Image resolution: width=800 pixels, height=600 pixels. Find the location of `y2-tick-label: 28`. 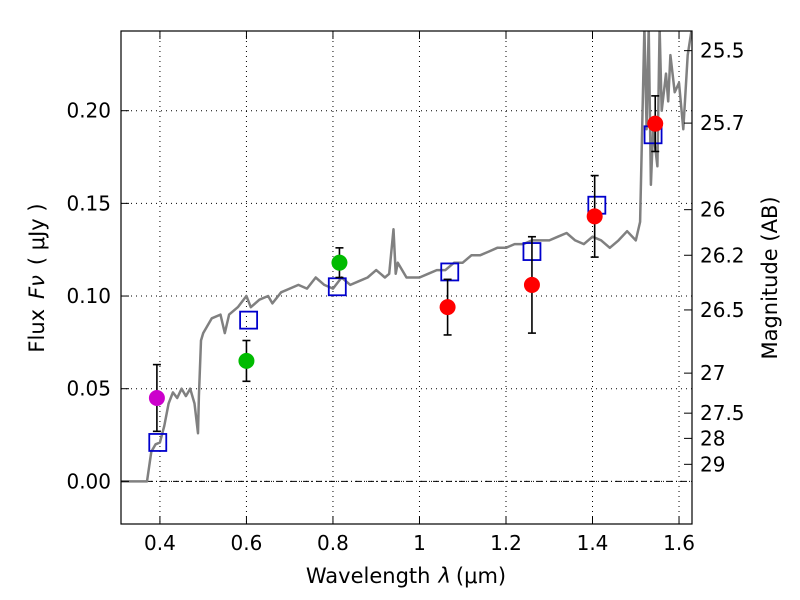

y2-tick-label: 28 is located at coordinates (712, 438).